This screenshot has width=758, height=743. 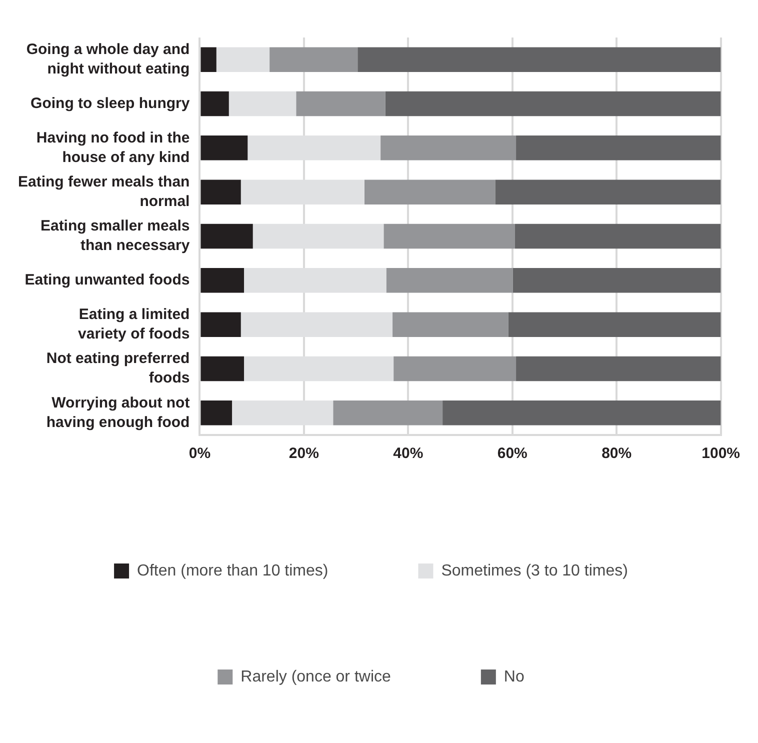 What do you see at coordinates (134, 324) in the screenshot?
I see `y-tick-label: Eating a limited variety of foods` at bounding box center [134, 324].